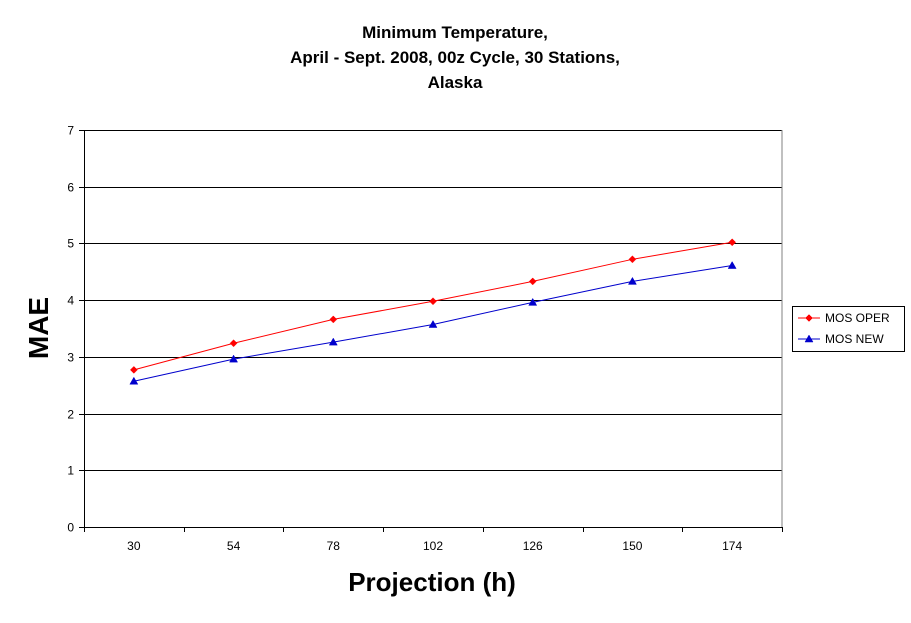 The width and height of the screenshot is (911, 623). What do you see at coordinates (455, 82) in the screenshot?
I see `chart-title-line-3: Alaska` at bounding box center [455, 82].